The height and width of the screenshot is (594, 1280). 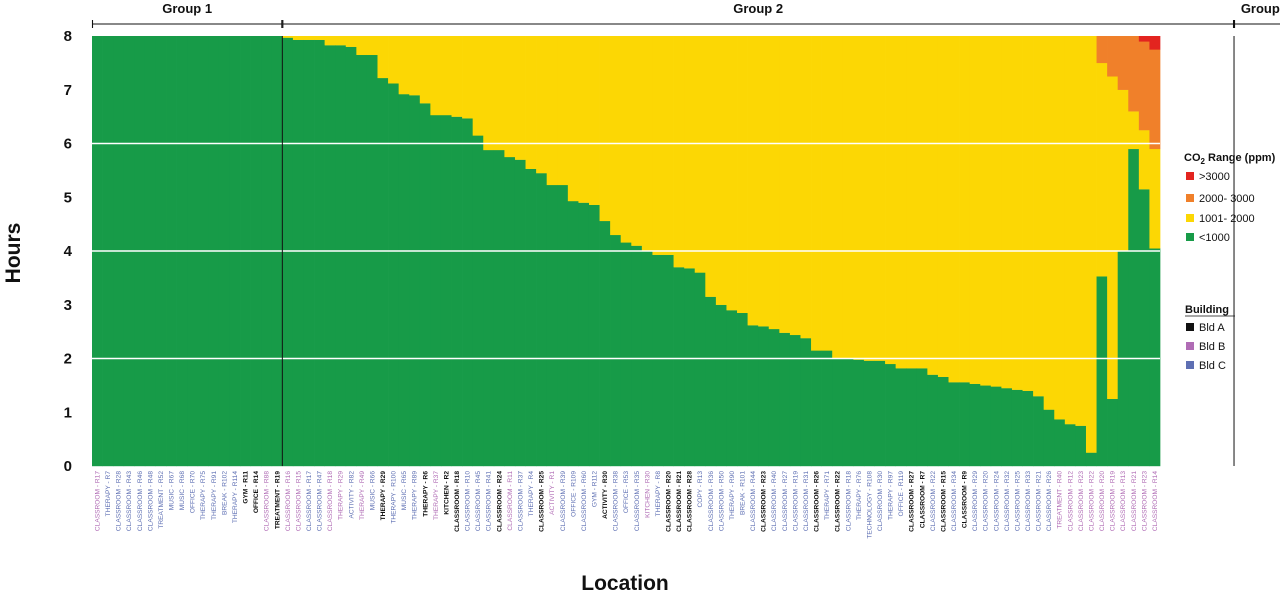 I want to click on location-label-21: CLASSROOM - R47, so click(x=320, y=501).